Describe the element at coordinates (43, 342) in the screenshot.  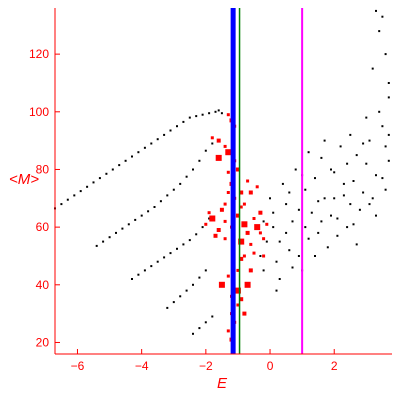
I see `y-tick-label-0: 20` at that location.